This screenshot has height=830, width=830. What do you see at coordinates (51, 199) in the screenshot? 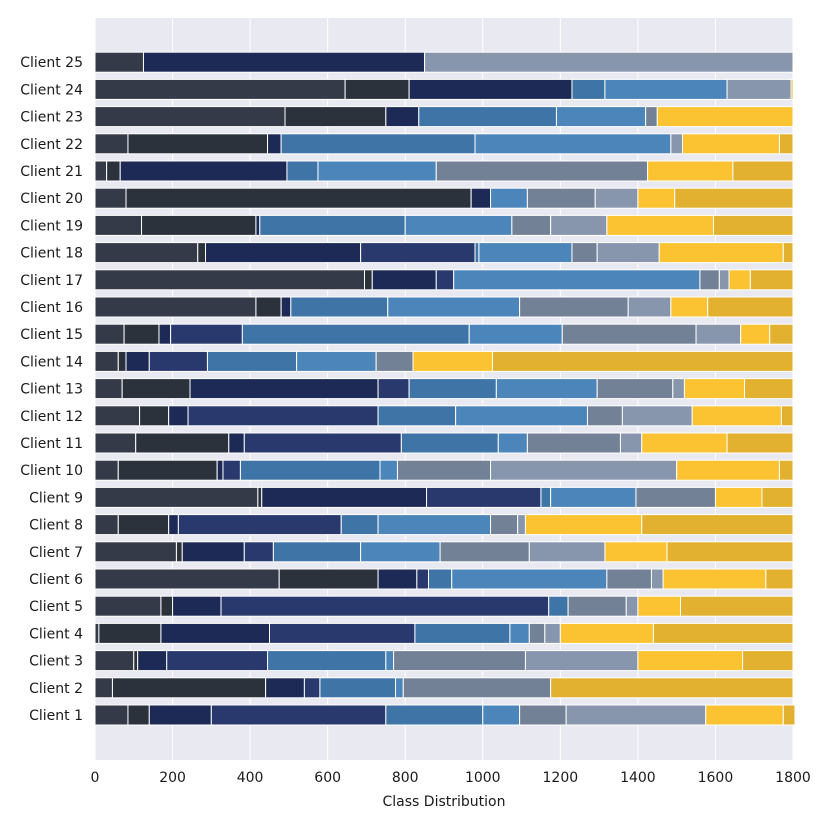
I see `y-tick-label: Client 20` at bounding box center [51, 199].